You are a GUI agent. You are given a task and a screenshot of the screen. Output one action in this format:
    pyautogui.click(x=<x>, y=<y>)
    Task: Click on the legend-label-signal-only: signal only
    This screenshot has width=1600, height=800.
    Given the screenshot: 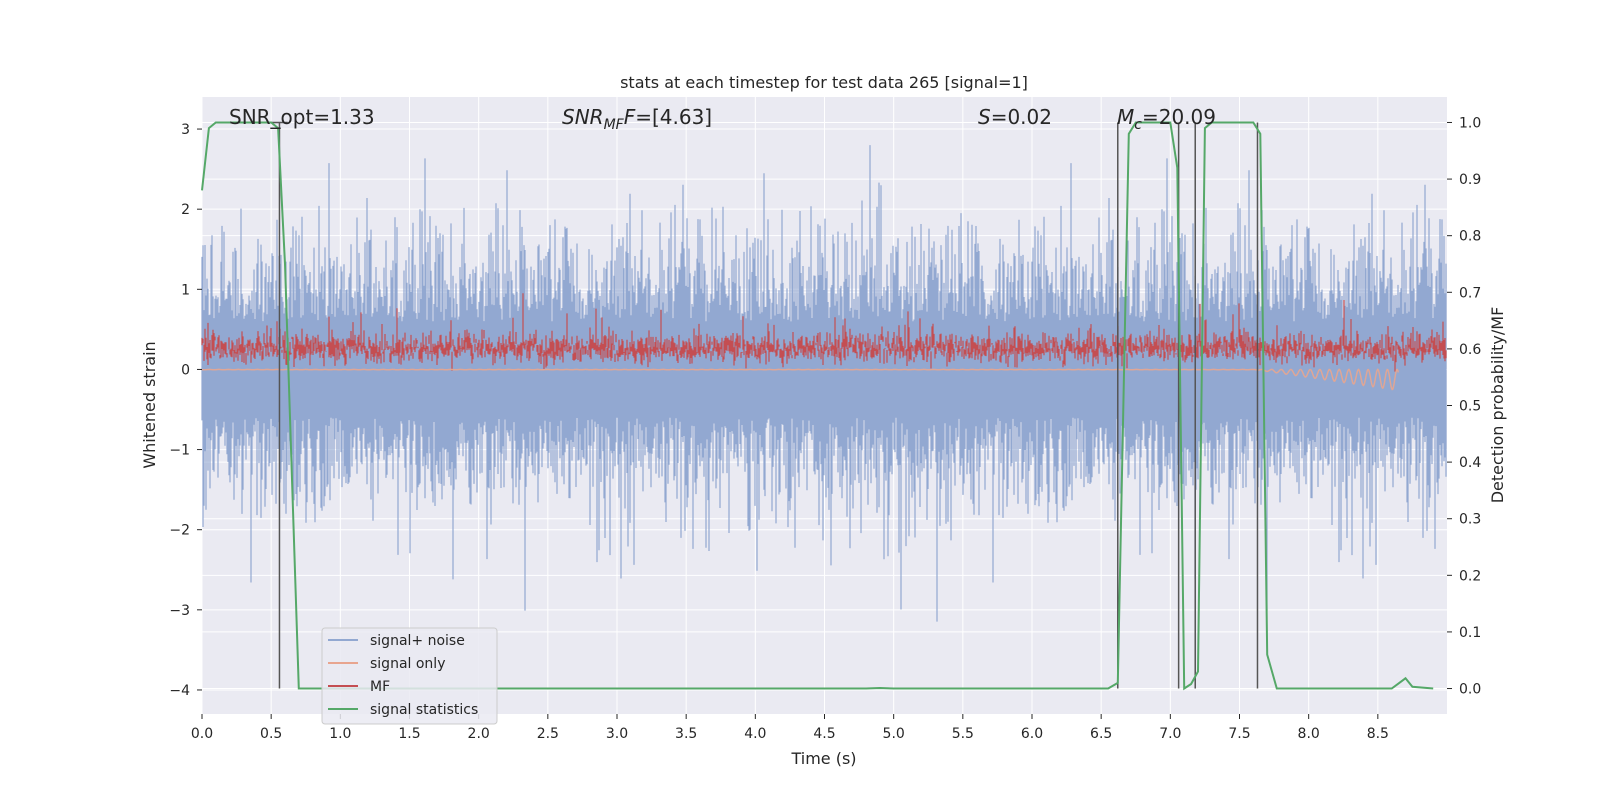 What is the action you would take?
    pyautogui.click(x=407, y=664)
    